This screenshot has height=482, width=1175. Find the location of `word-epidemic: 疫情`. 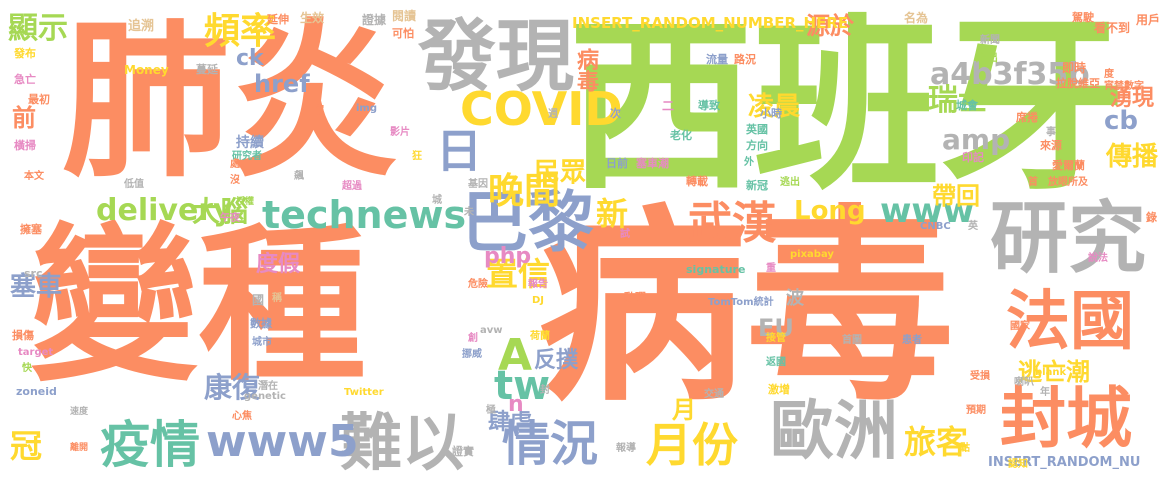

word-epidemic: 疫情 is located at coordinates (150, 445).